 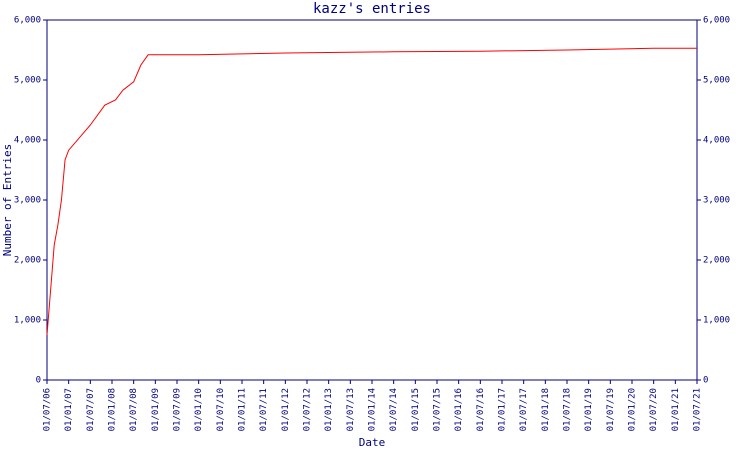 I want to click on x-tick-label: 01/01/08, so click(x=113, y=409).